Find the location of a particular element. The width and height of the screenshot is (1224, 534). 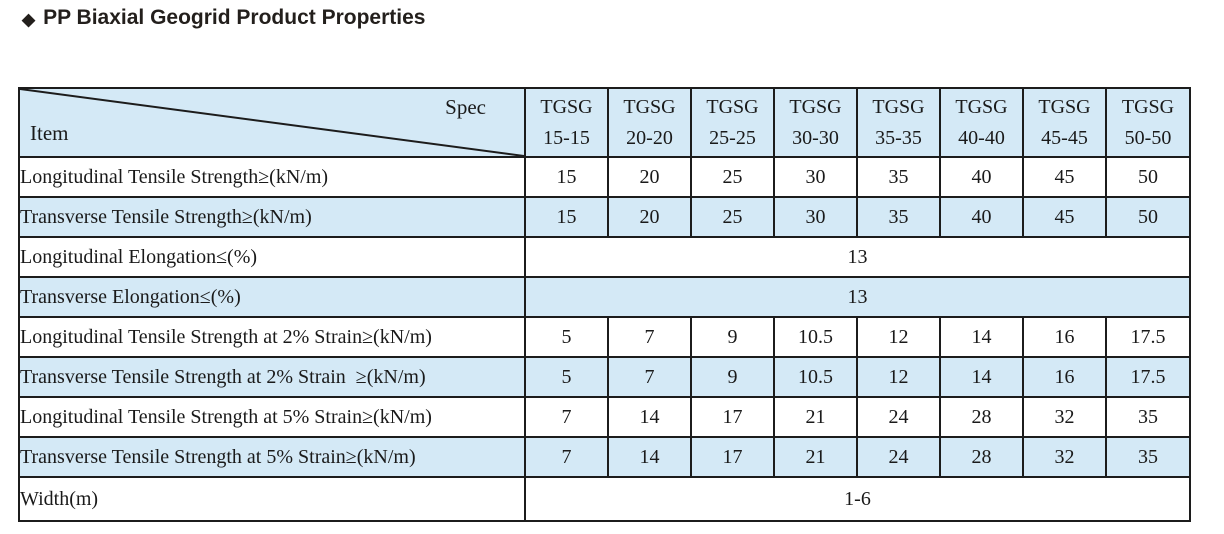

column-header-spec: 15-15 is located at coordinates (566, 137).